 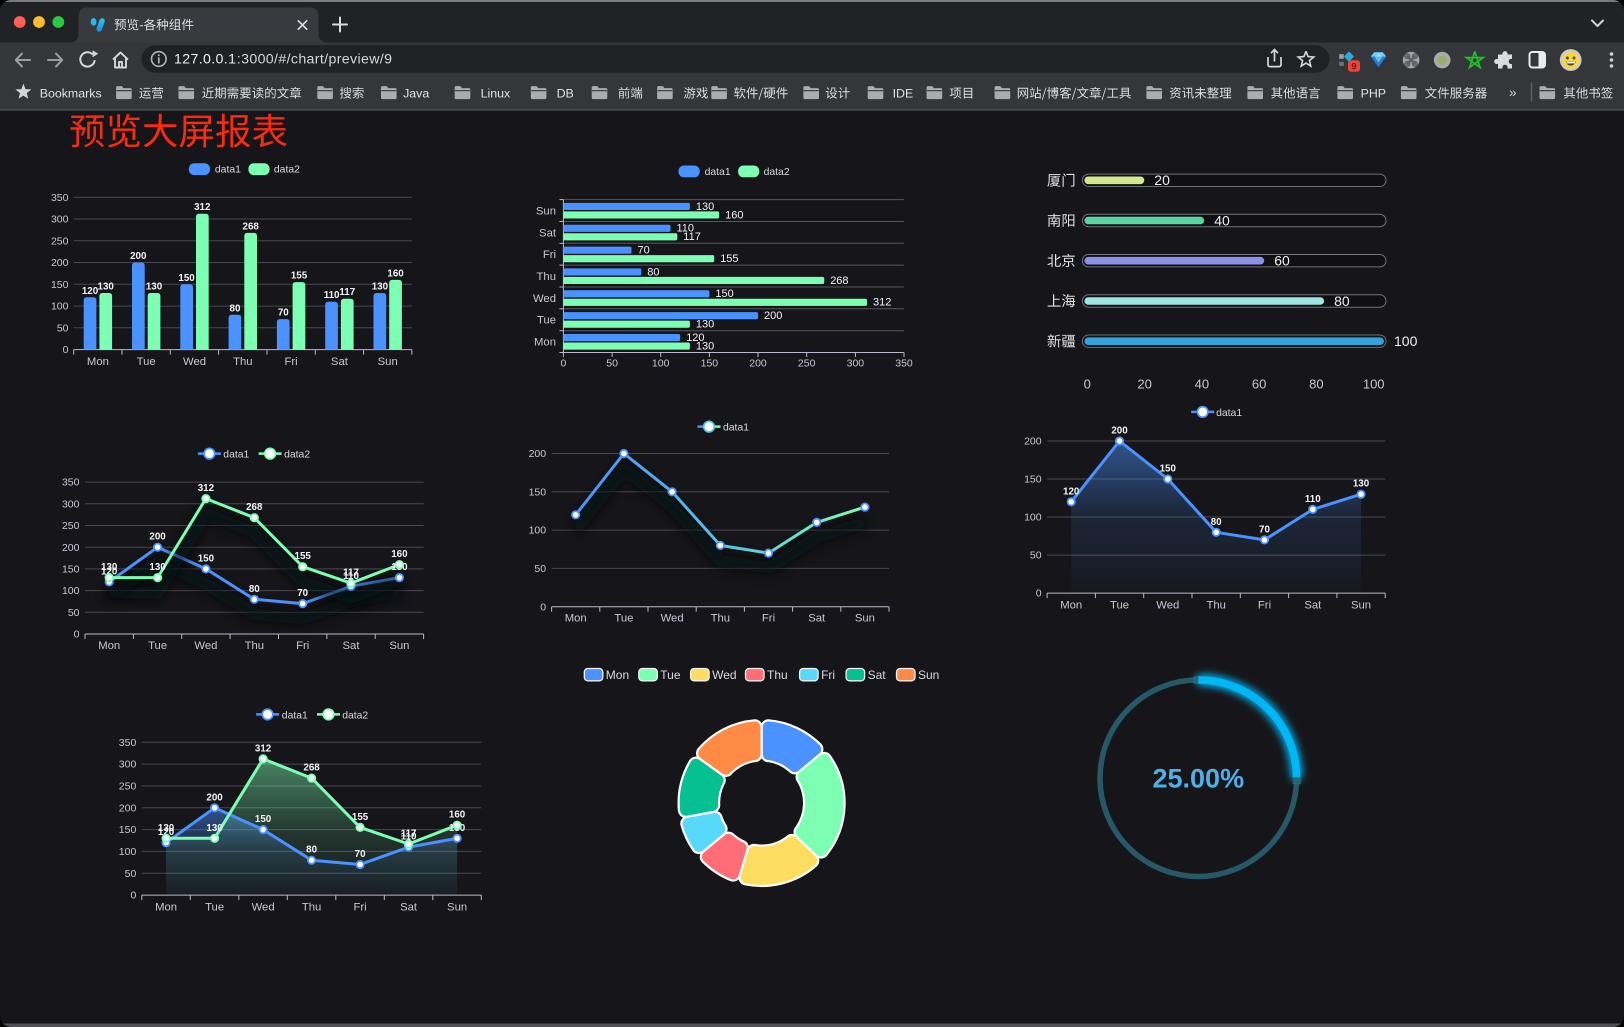 I want to click on svg-text: :3000/#/chart/preview/9, so click(x=315, y=60).